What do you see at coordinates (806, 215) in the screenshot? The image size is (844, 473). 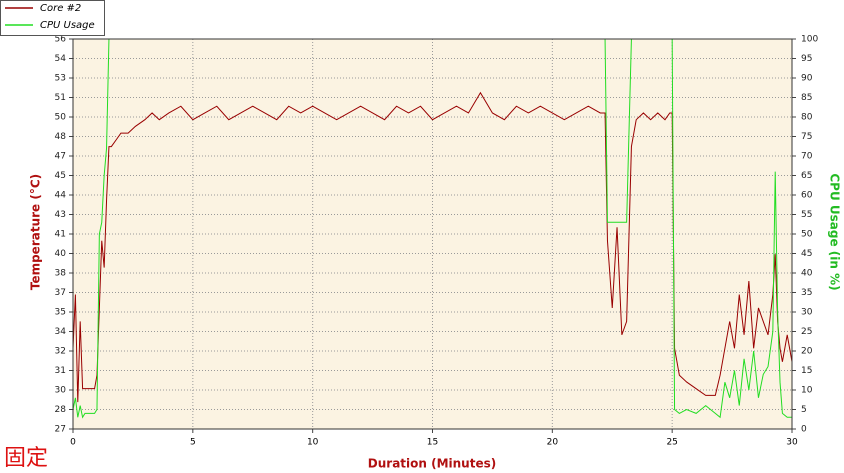 I see `y2-tick-label: 55` at bounding box center [806, 215].